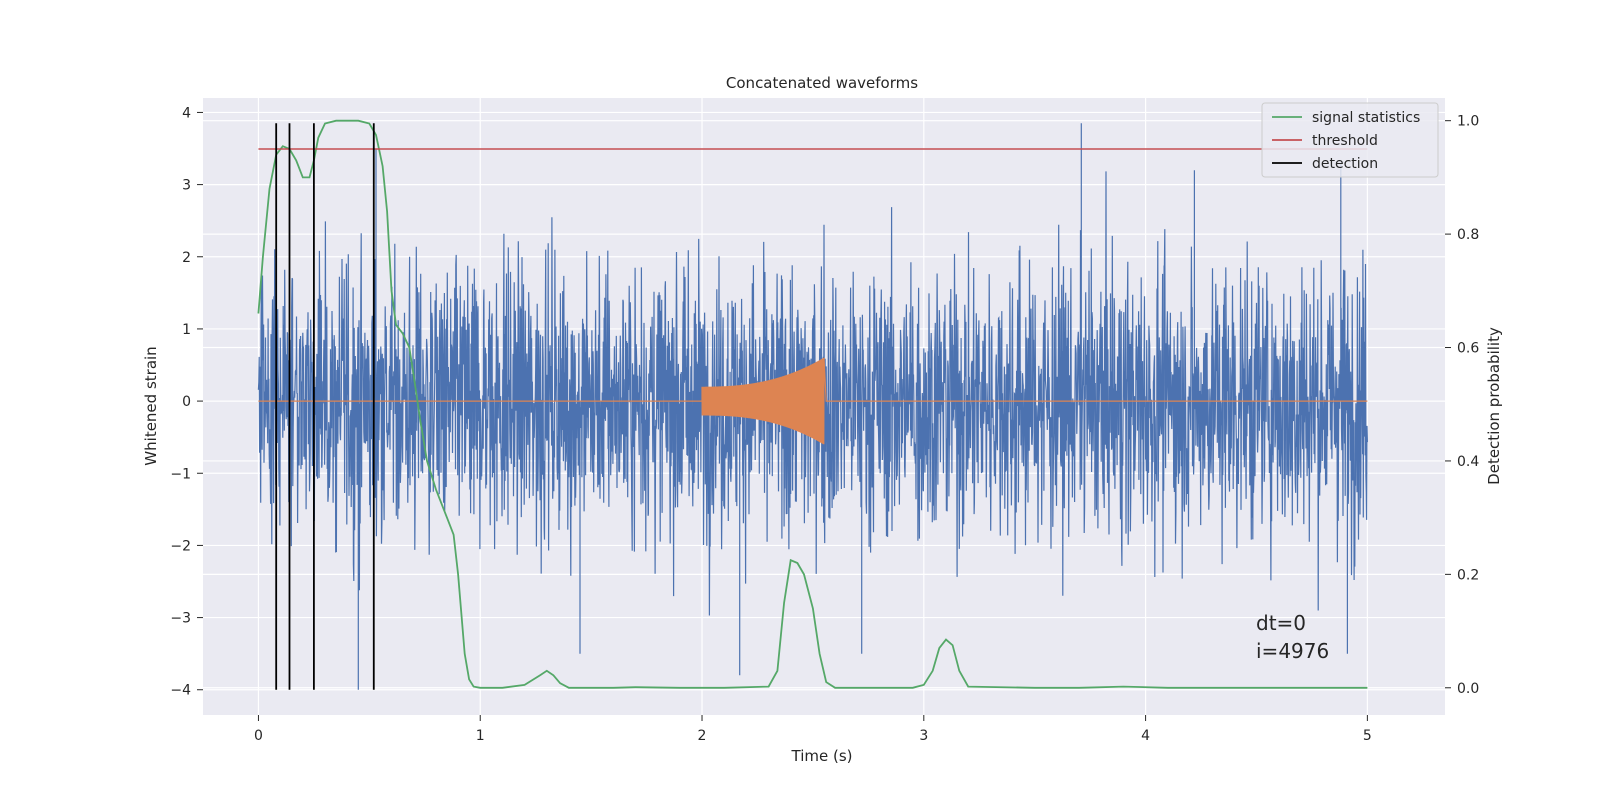 This screenshot has width=1600, height=800. What do you see at coordinates (813, 729) in the screenshot?
I see `x-ticks: 0 1 2 3 4 5` at bounding box center [813, 729].